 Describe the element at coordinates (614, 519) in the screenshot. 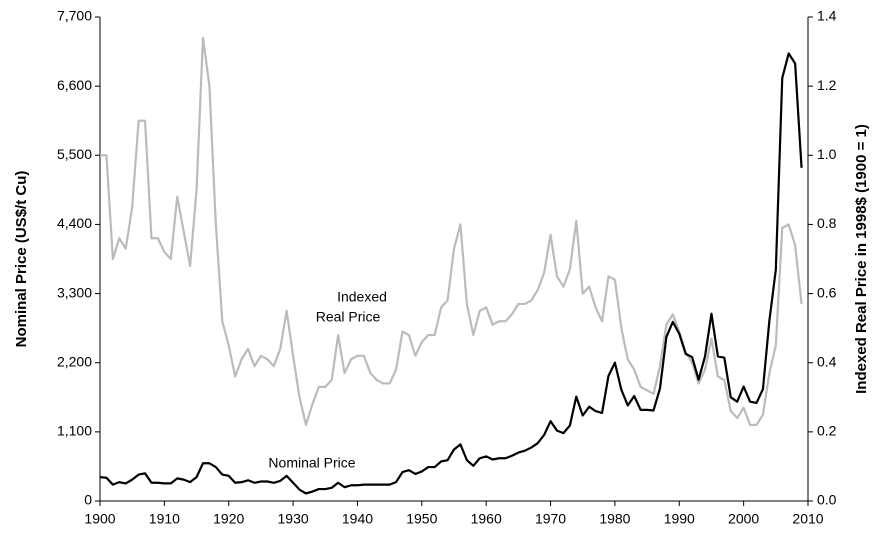

I see `x-tick-label: 1980` at that location.